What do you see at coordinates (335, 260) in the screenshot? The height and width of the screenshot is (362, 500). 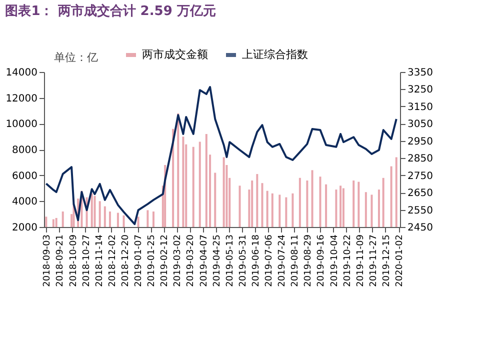 I see `x-tick-label: 2019-10-04` at bounding box center [335, 260].